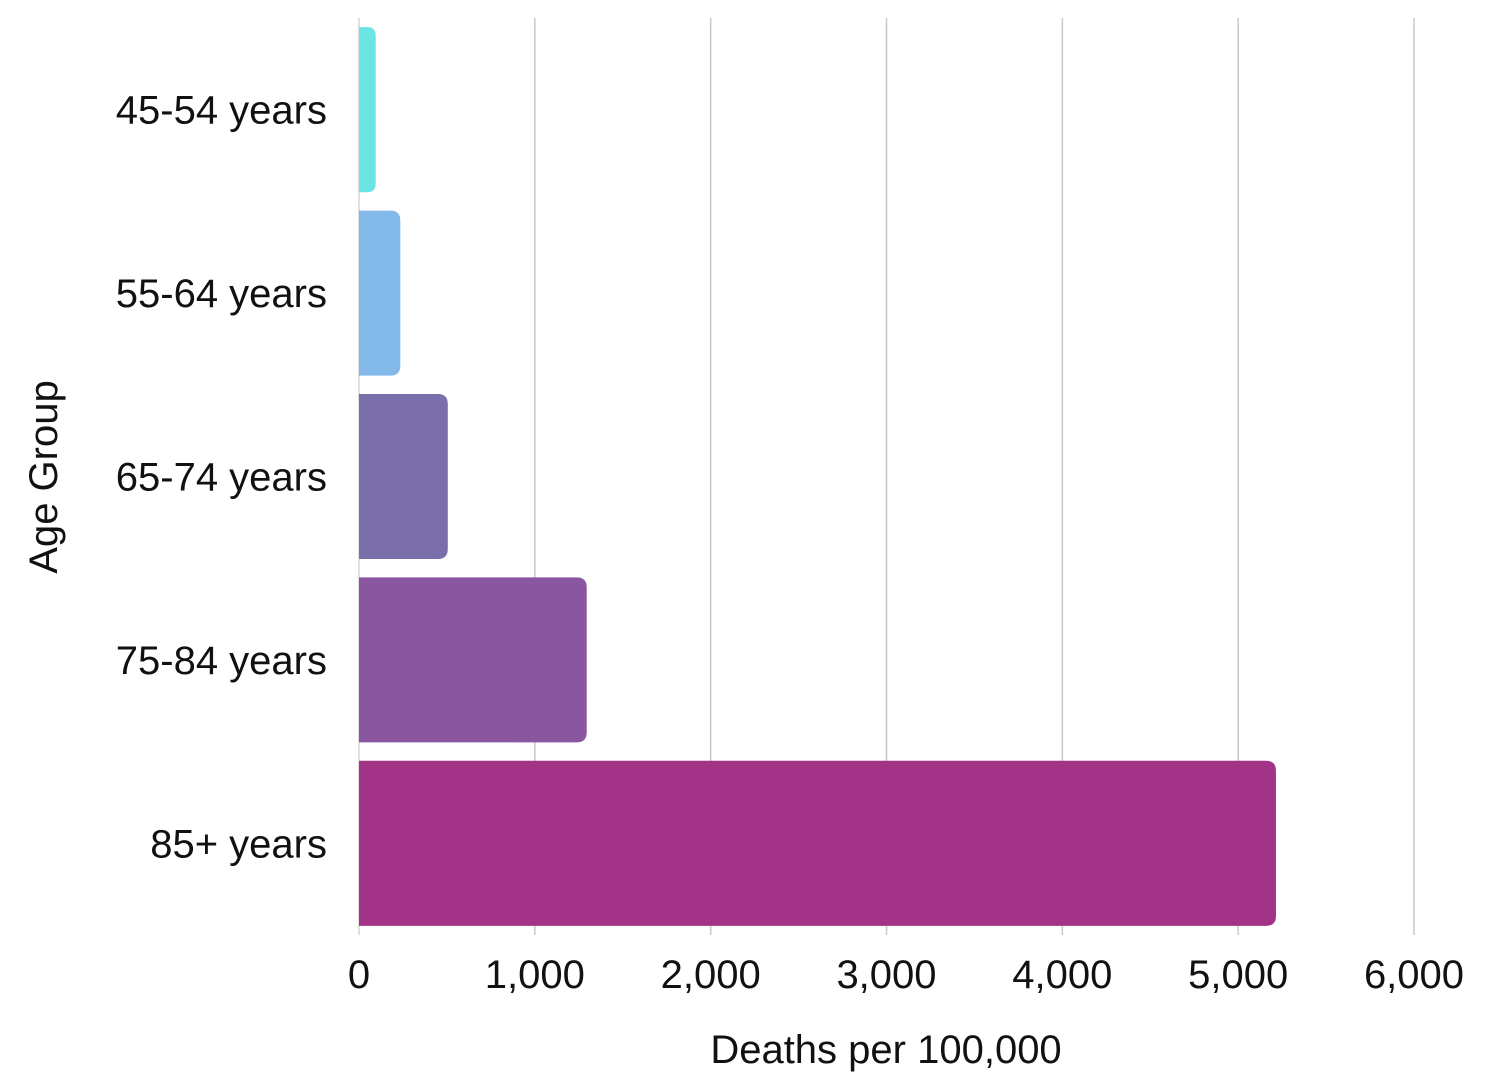 Image resolution: width=1500 pixels, height=1090 pixels. Describe the element at coordinates (473, 660) in the screenshot. I see `bar-75-84-years` at that location.